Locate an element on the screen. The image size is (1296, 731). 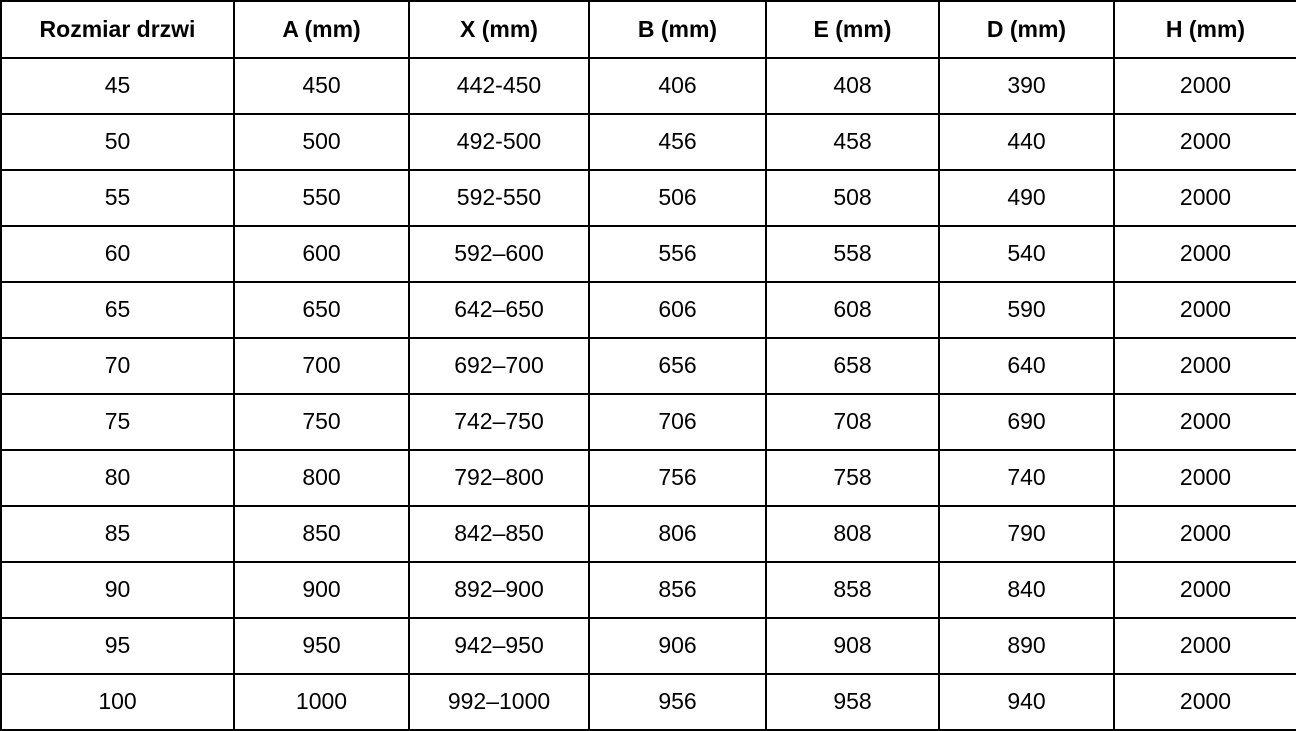
table-cell: 890 is located at coordinates (1026, 646).